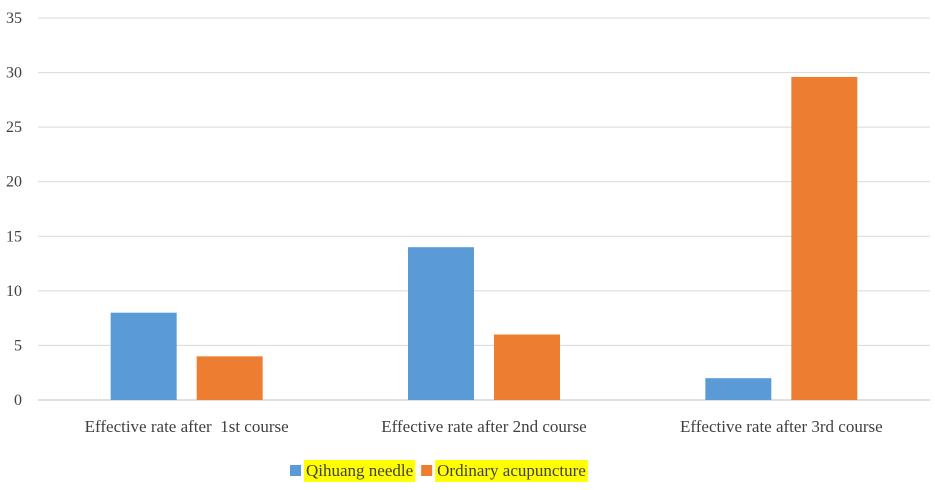 The image size is (935, 490). I want to click on x-category-label: Effective rate after 2nd course, so click(483, 426).